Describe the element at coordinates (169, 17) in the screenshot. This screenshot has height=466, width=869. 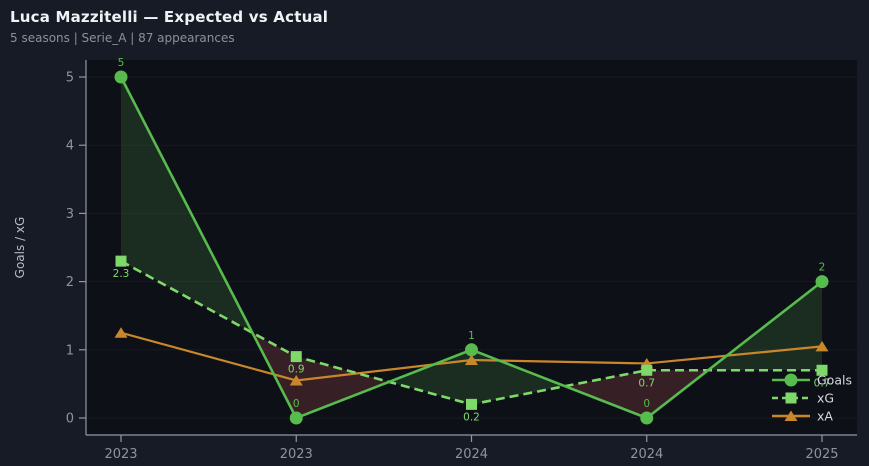
I see `chart-title: Luca Mazzitelli — Expected vs Actual` at that location.